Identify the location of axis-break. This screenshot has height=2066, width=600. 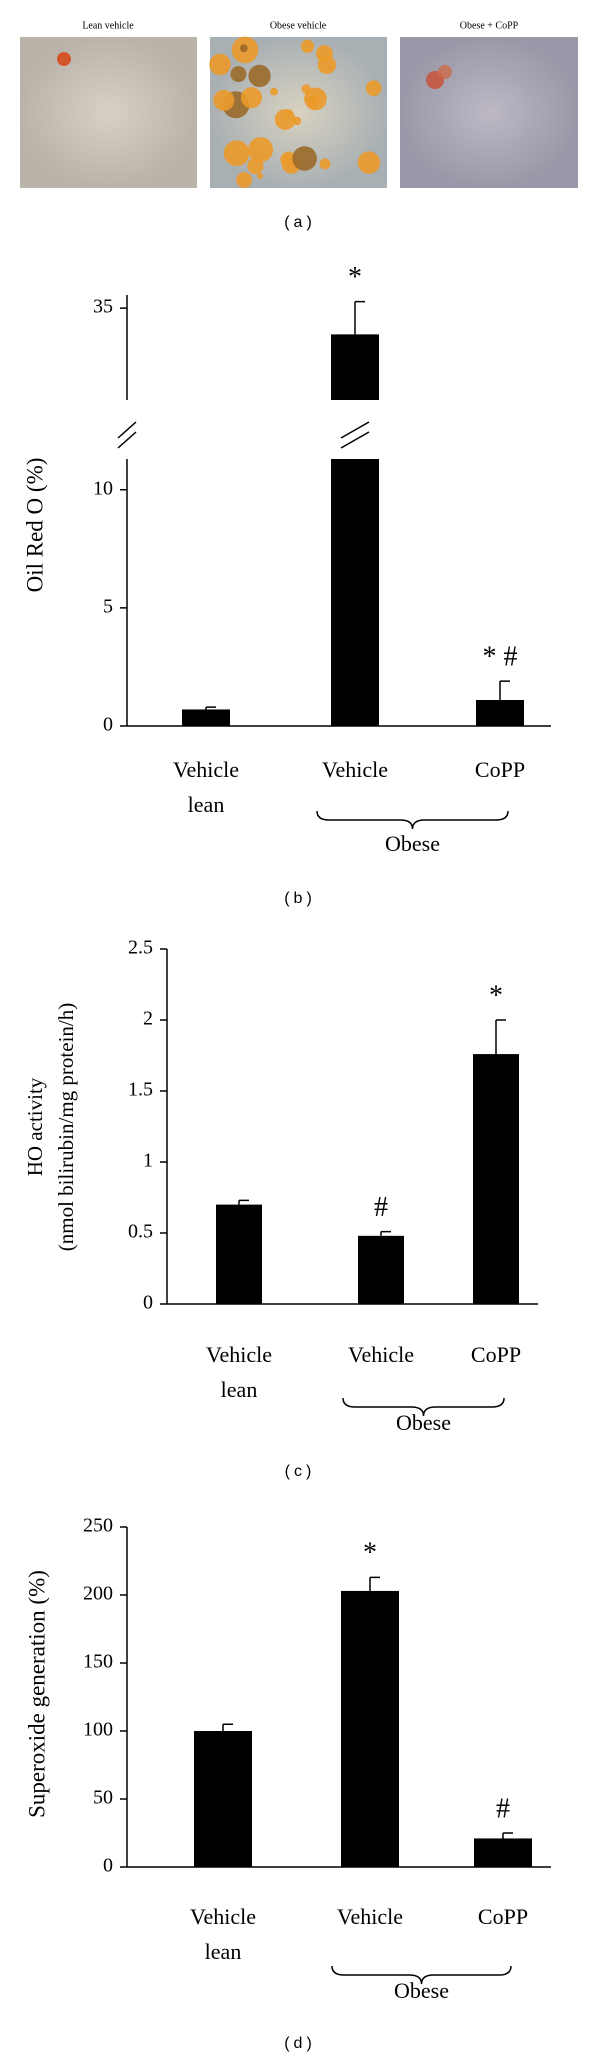
(127, 430).